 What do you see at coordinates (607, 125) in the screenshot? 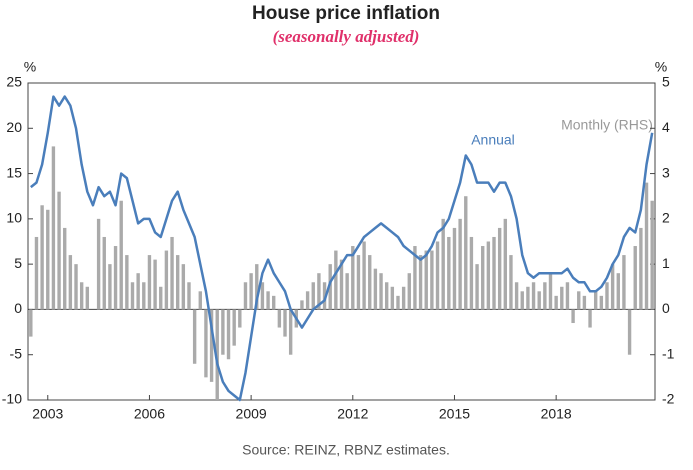
I see `annotation: Monthly (RHS)` at bounding box center [607, 125].